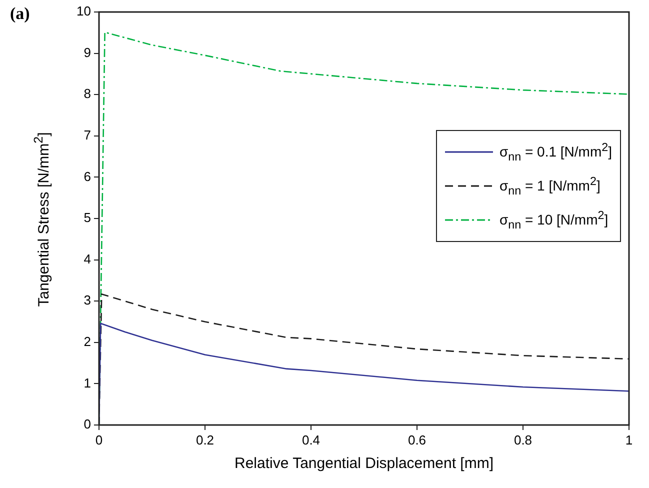  Describe the element at coordinates (87, 300) in the screenshot. I see `y-tick-label: 3` at that location.